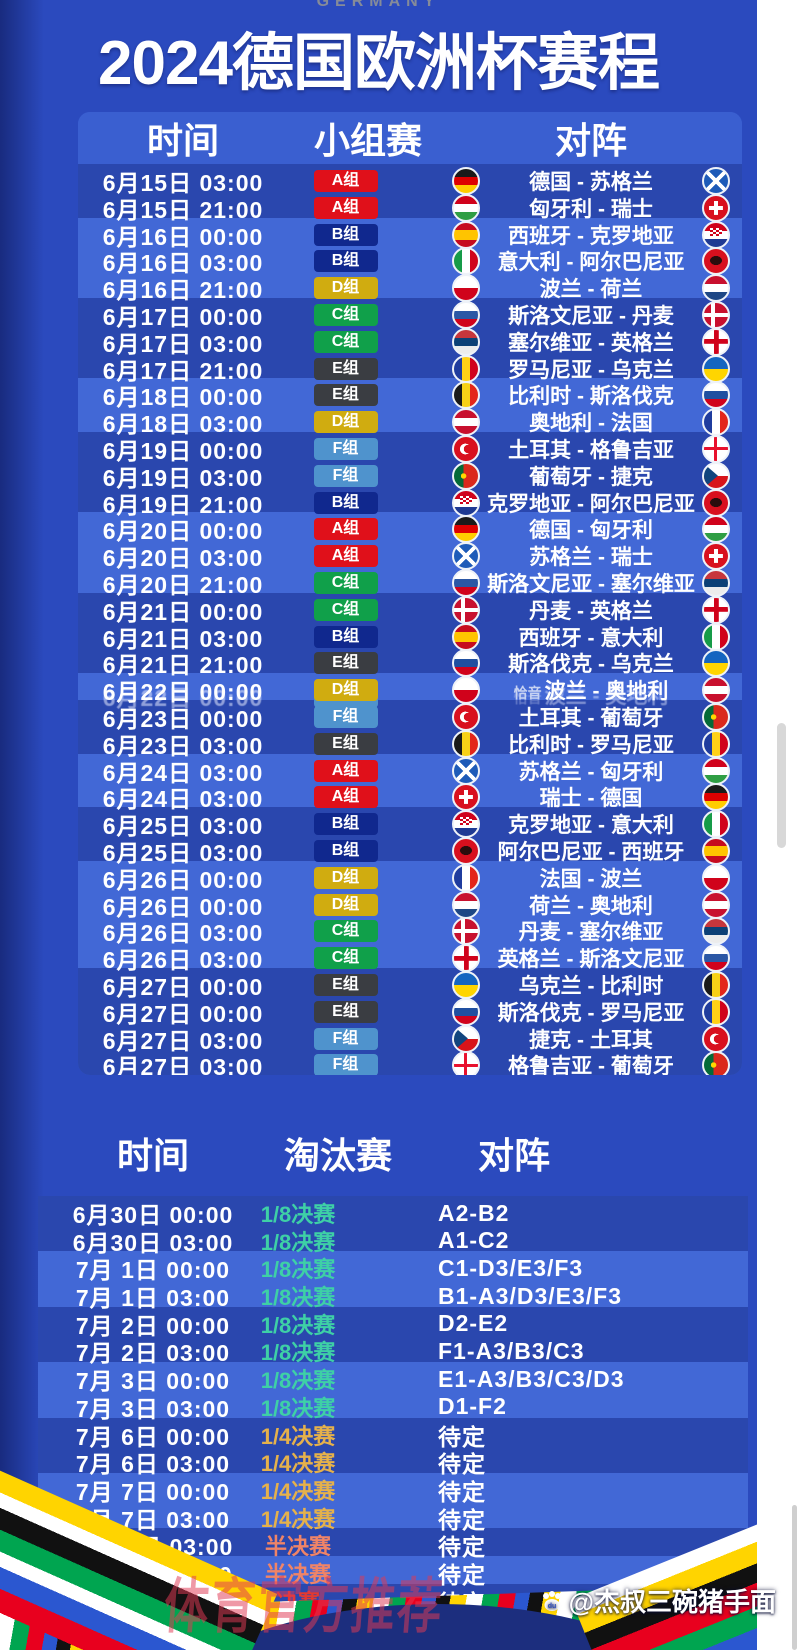 The height and width of the screenshot is (1650, 800). I want to click on match-time: 6月27日 00:00, so click(183, 1013).